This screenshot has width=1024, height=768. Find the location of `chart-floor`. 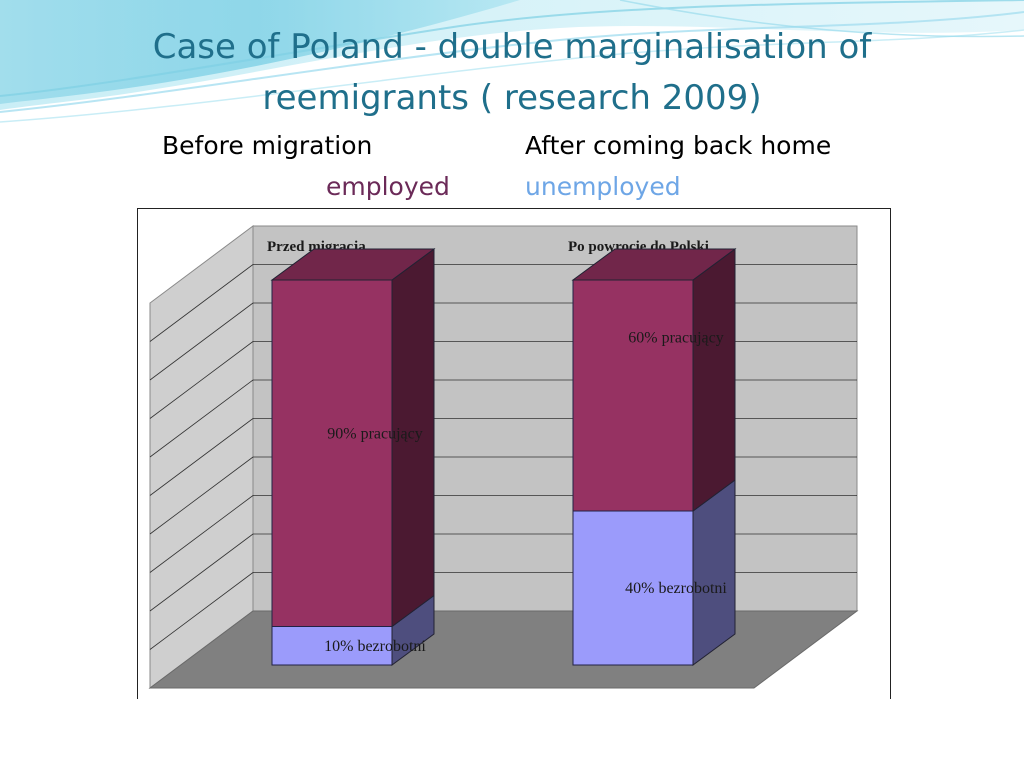

chart-floor is located at coordinates (503, 649).